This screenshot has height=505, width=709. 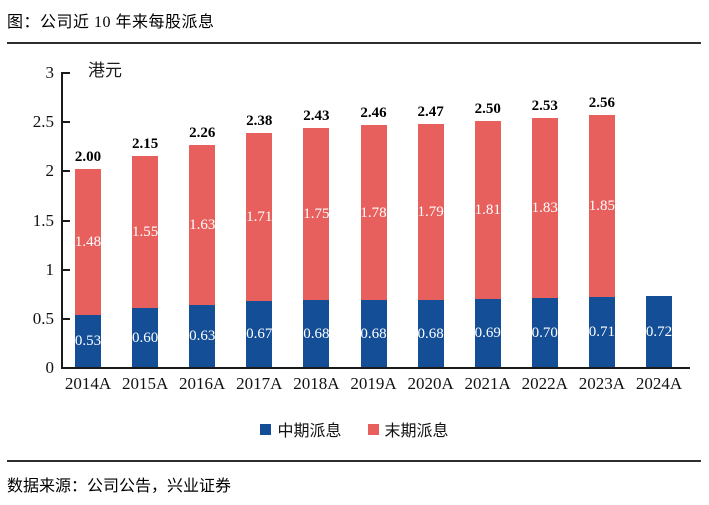 I want to click on y-axis-unit-label: 港元, so click(x=105, y=70).